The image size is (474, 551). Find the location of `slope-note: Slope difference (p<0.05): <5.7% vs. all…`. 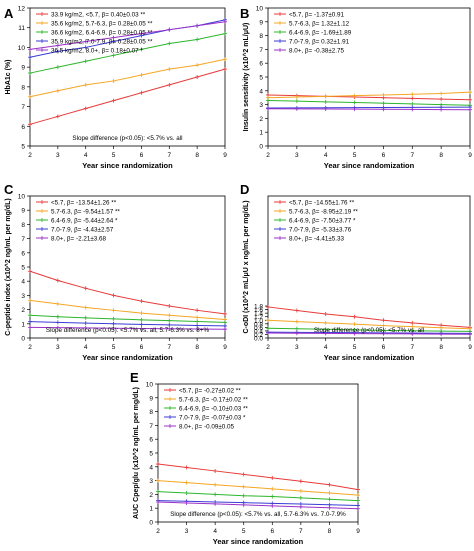

slope-note: Slope difference (p<0.05): <5.7% vs. all… is located at coordinates (128, 330).